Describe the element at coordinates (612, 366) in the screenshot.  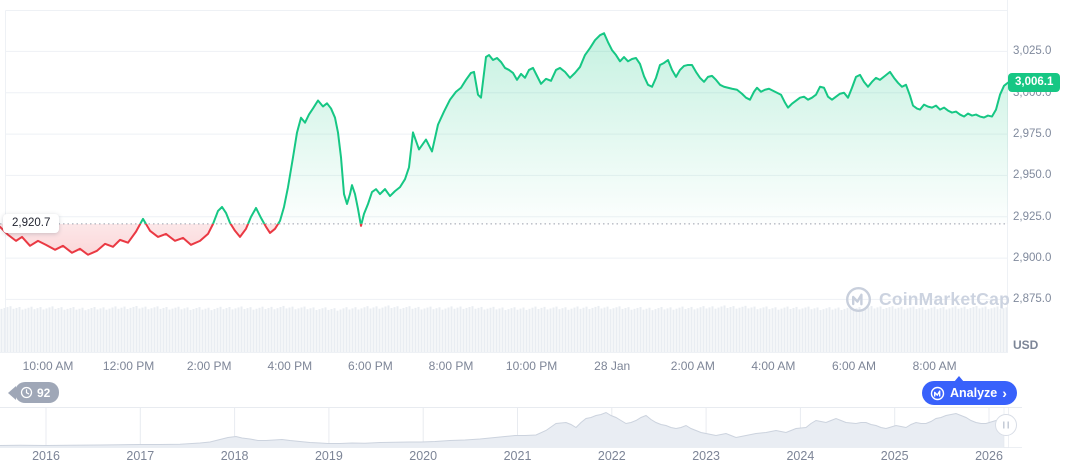
I see `x-tick-label: 28 Jan` at that location.